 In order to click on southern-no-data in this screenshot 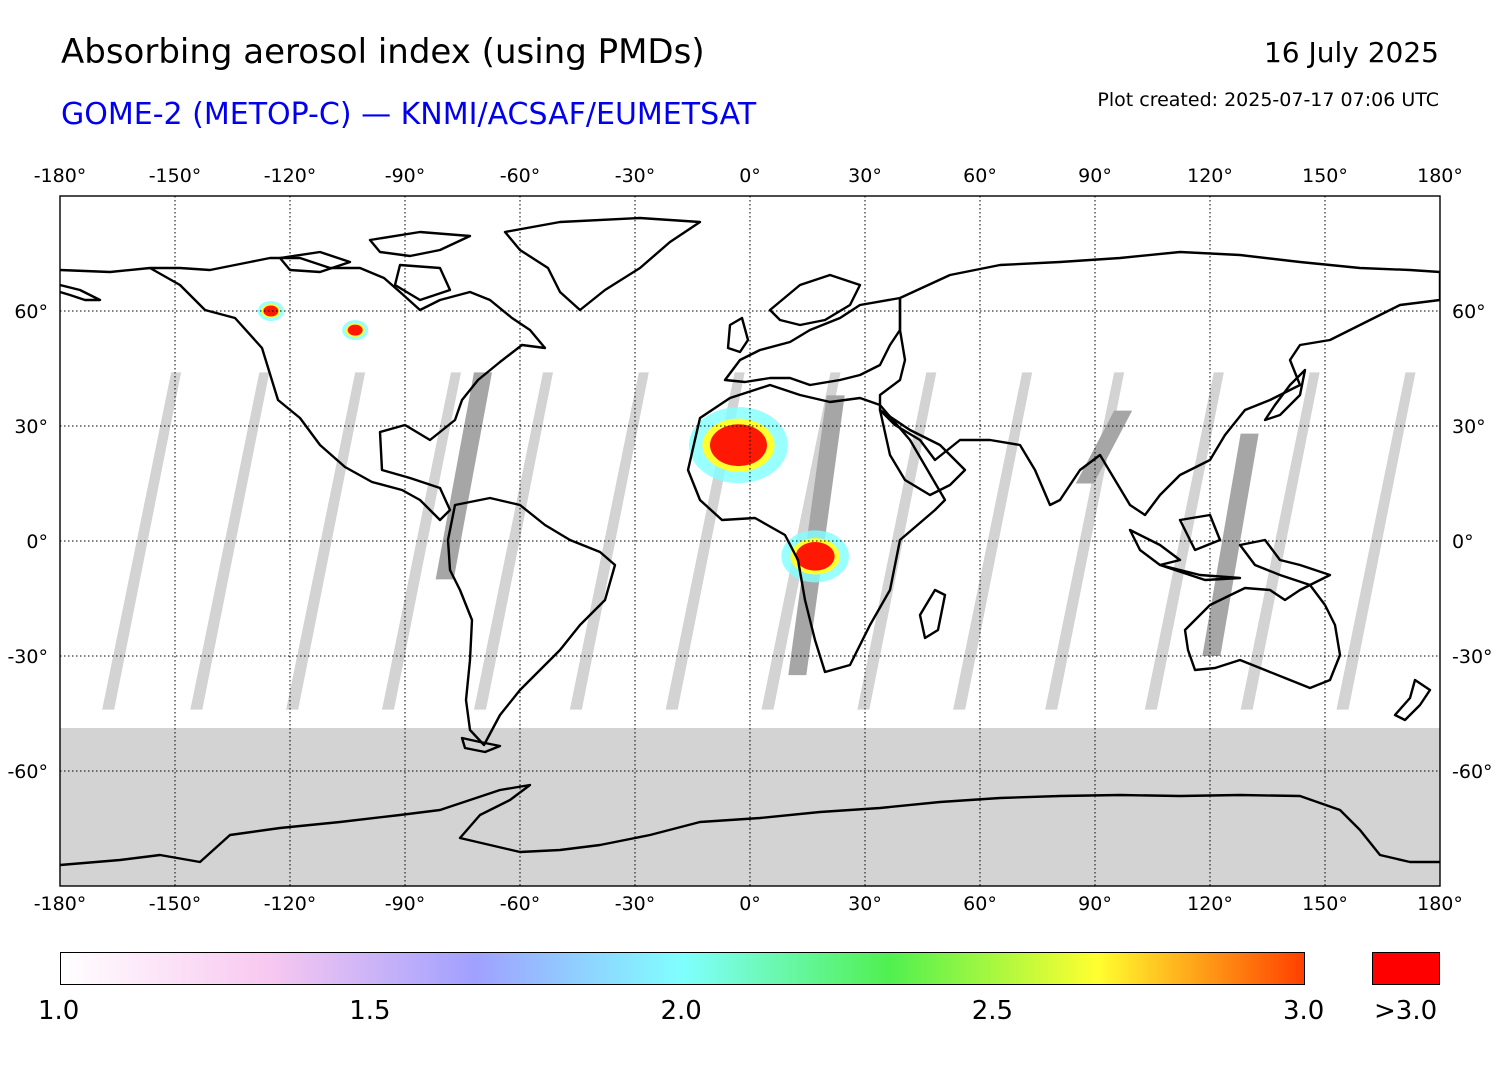, I will do `click(750, 807)`.